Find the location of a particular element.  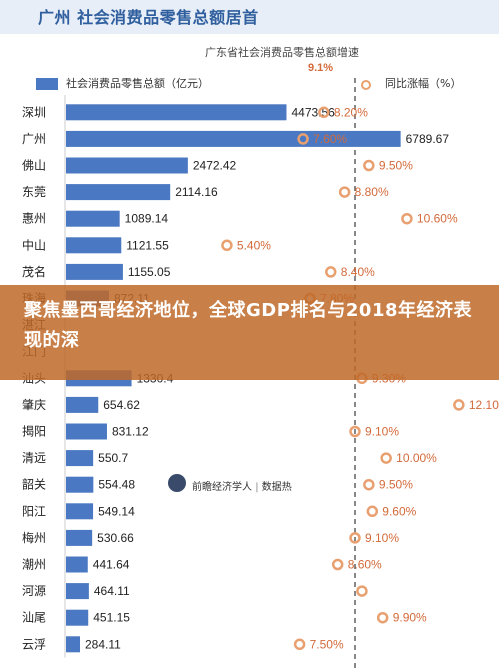

category-label: 汕尾 is located at coordinates (34, 618).